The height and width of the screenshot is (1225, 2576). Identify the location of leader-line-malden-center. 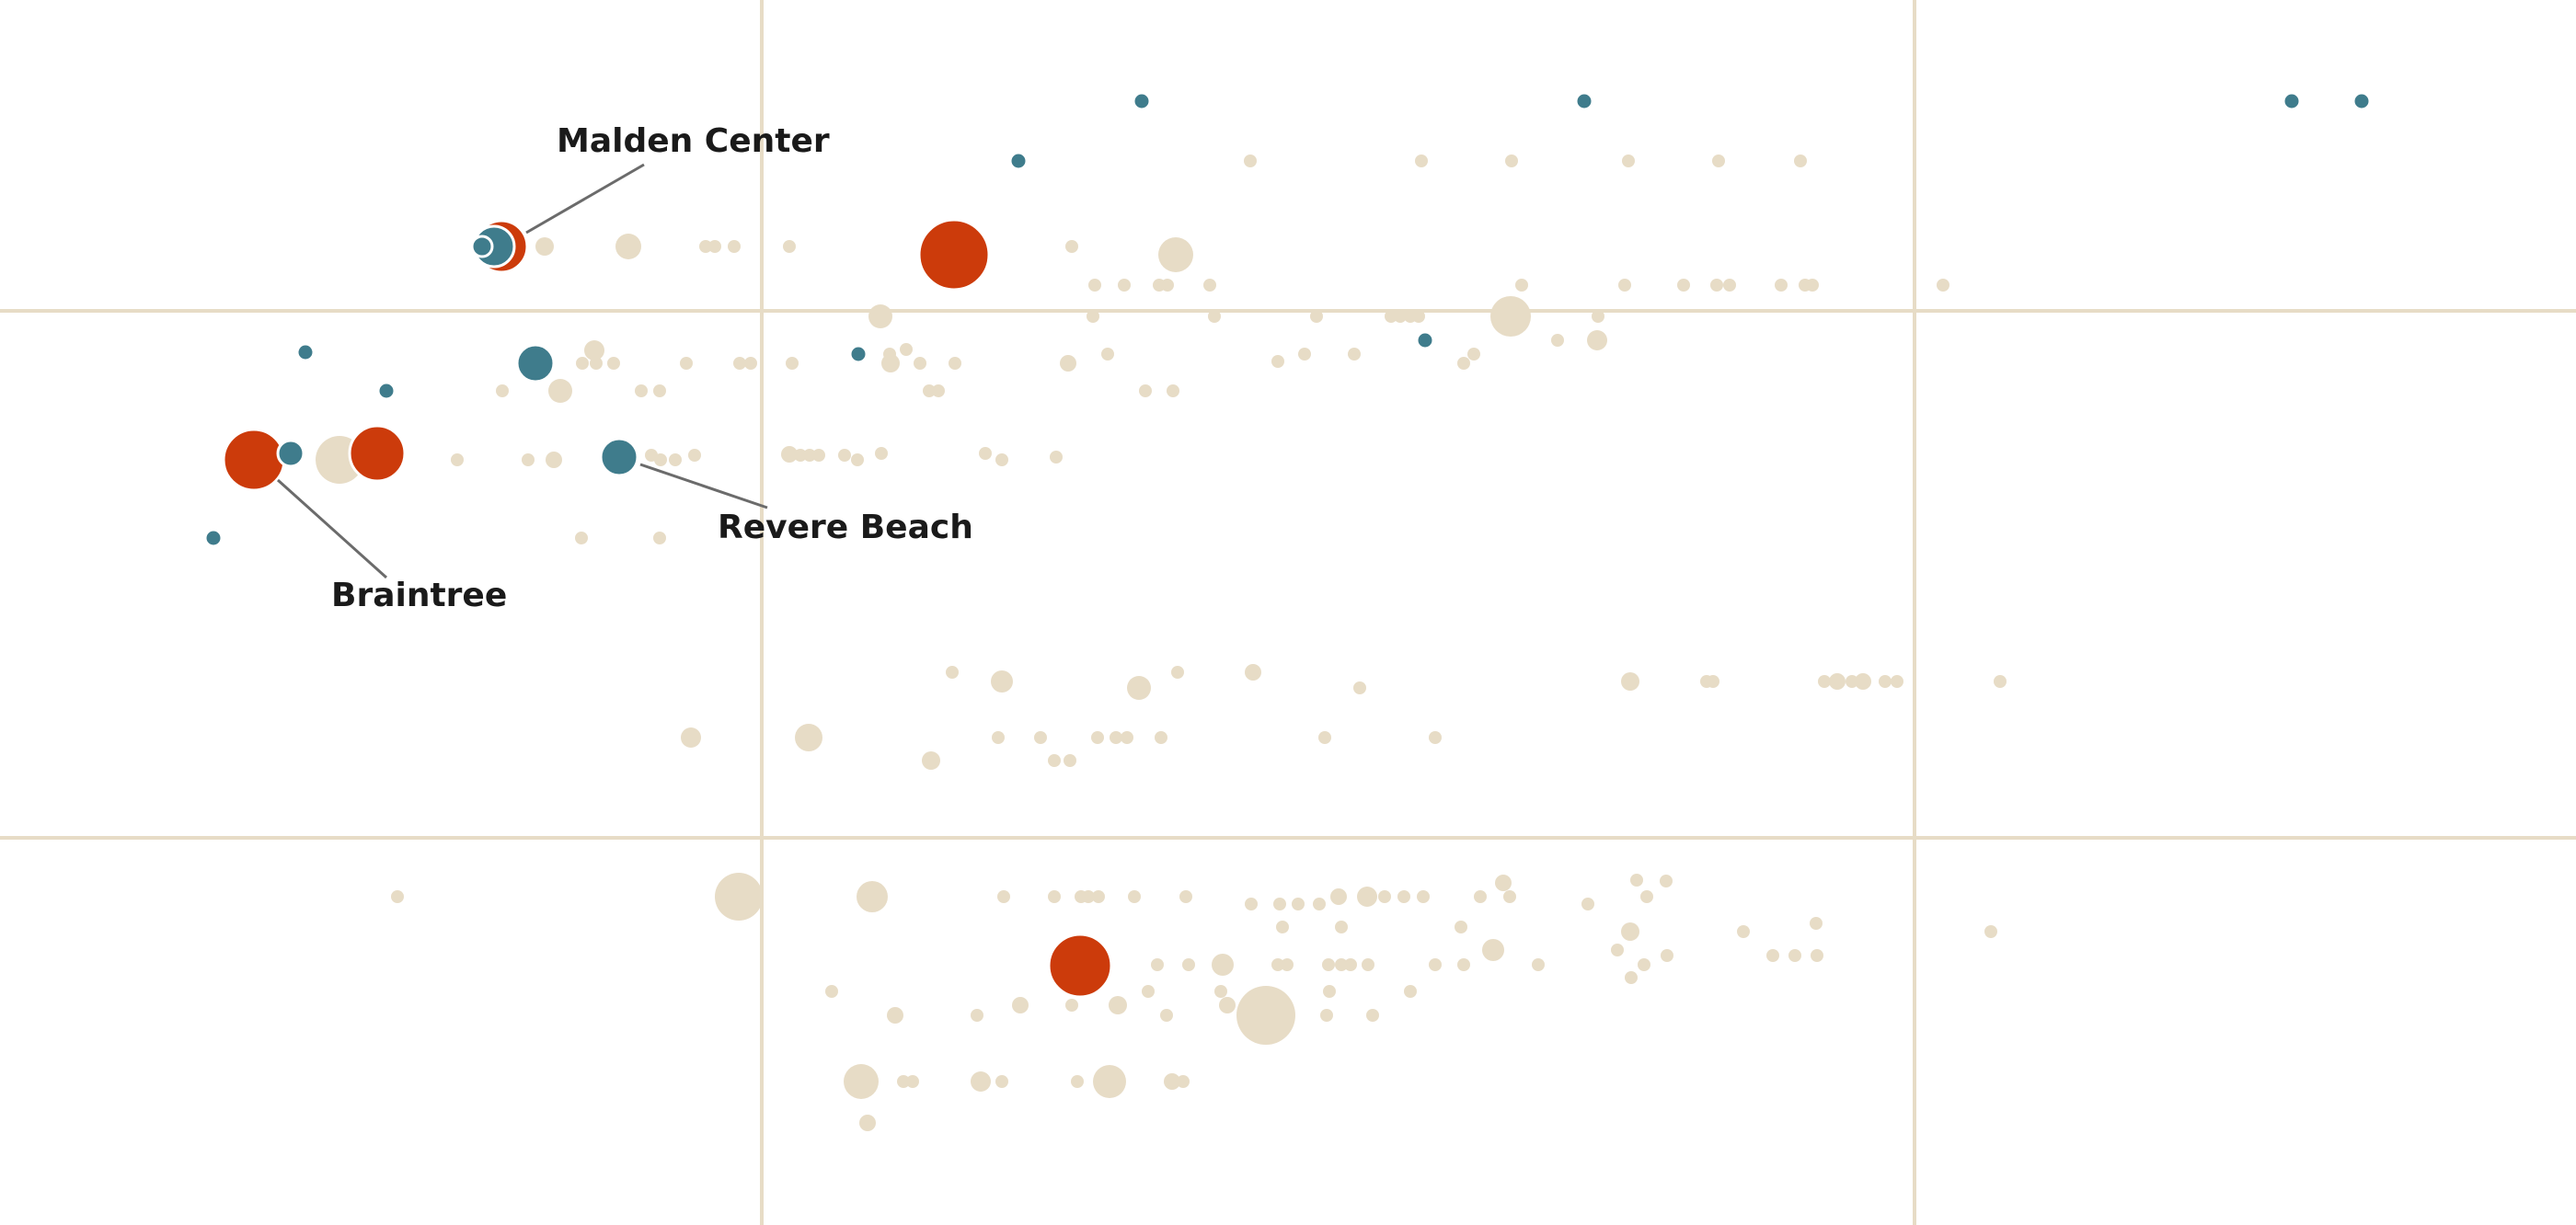
(585, 199).